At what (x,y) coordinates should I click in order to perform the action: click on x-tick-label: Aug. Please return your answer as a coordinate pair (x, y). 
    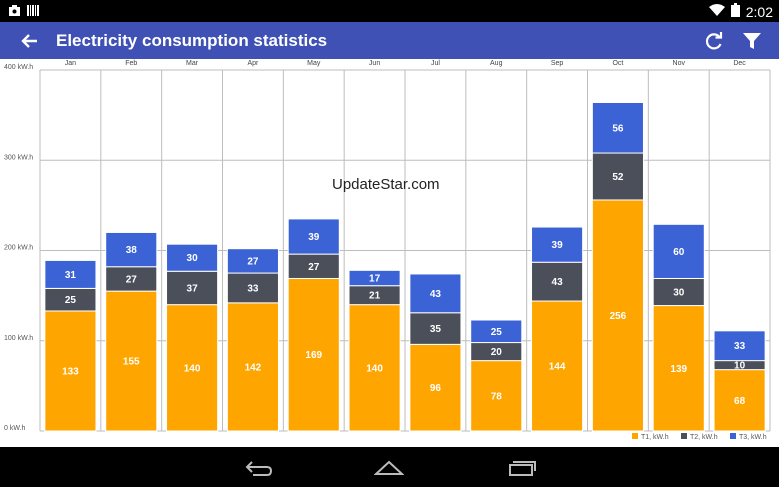
    Looking at the image, I should click on (496, 63).